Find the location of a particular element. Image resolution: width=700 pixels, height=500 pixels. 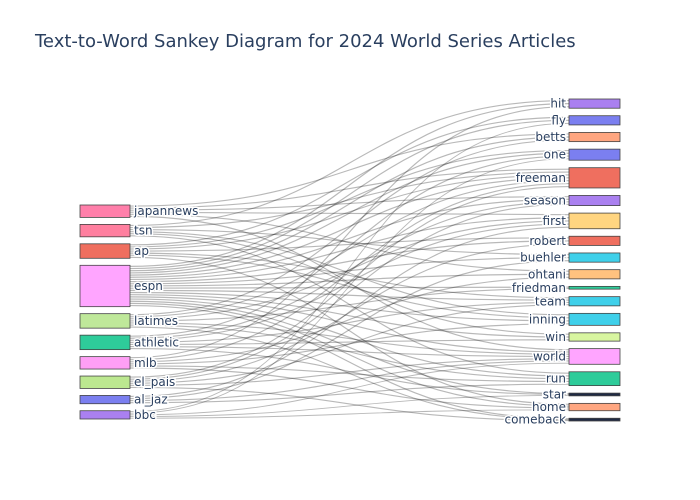

link-espn-inning is located at coordinates (349, 306).